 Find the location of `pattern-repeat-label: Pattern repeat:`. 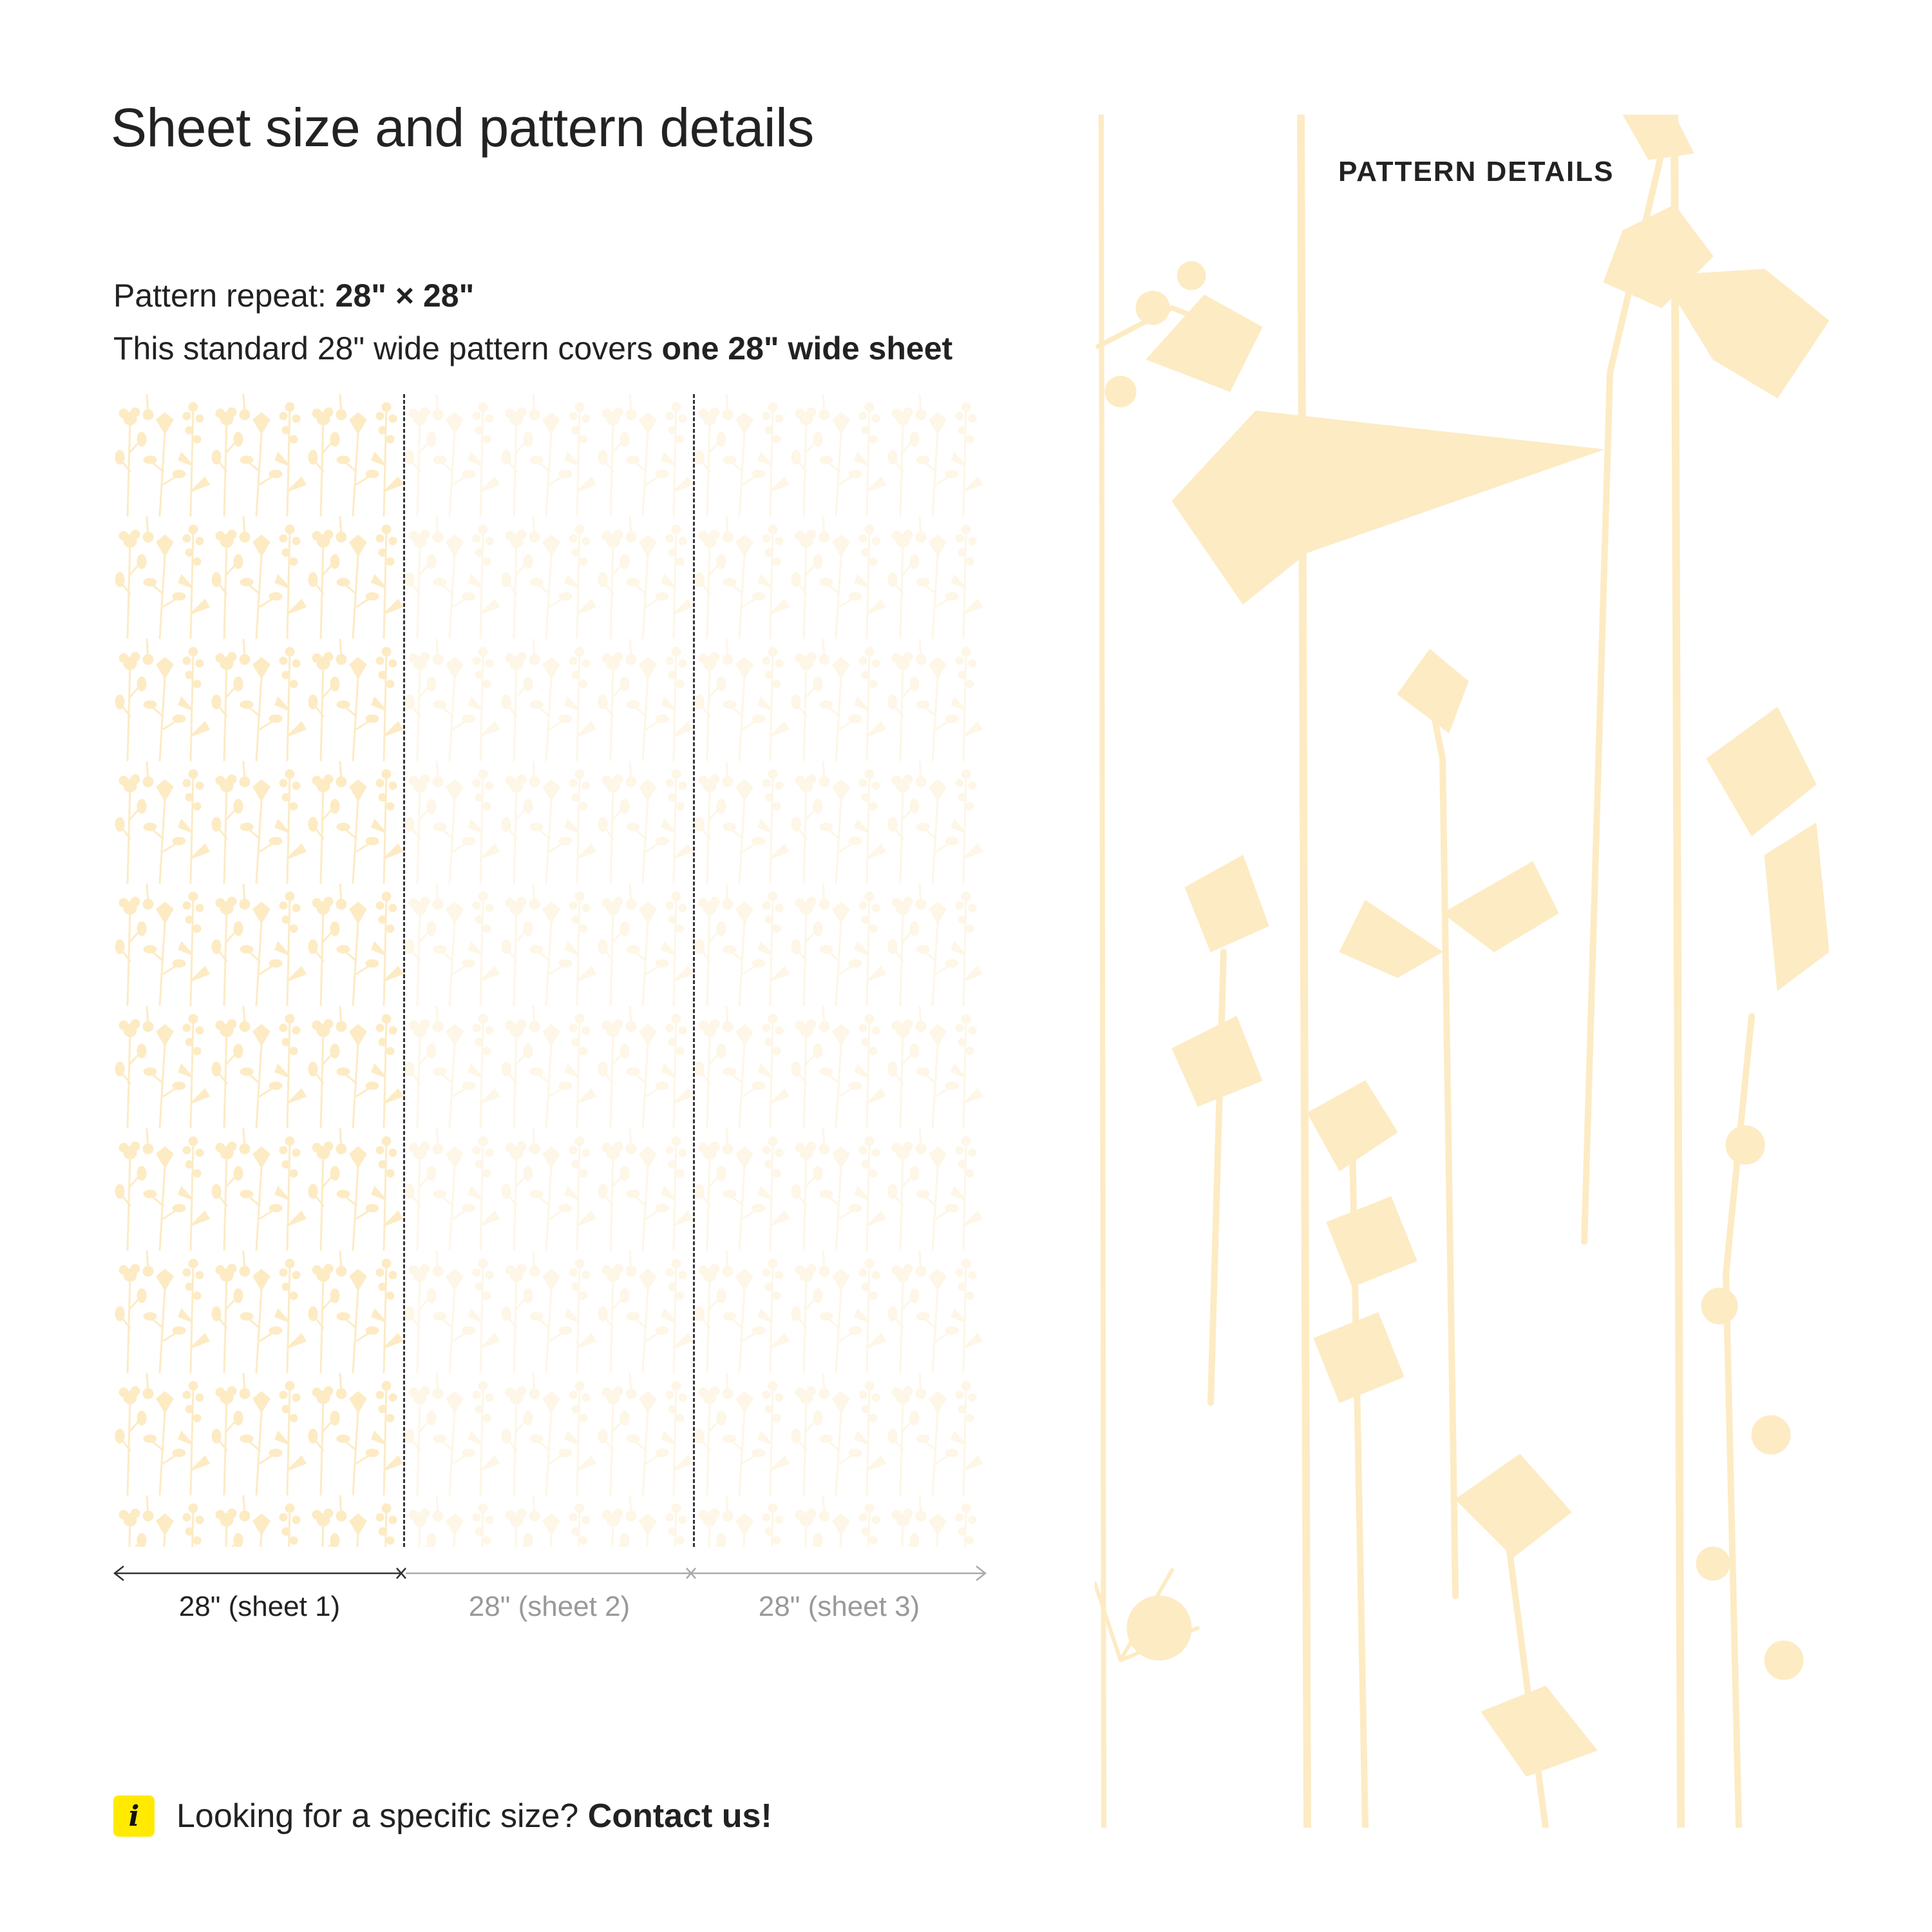

pattern-repeat-label: Pattern repeat: is located at coordinates (224, 296).